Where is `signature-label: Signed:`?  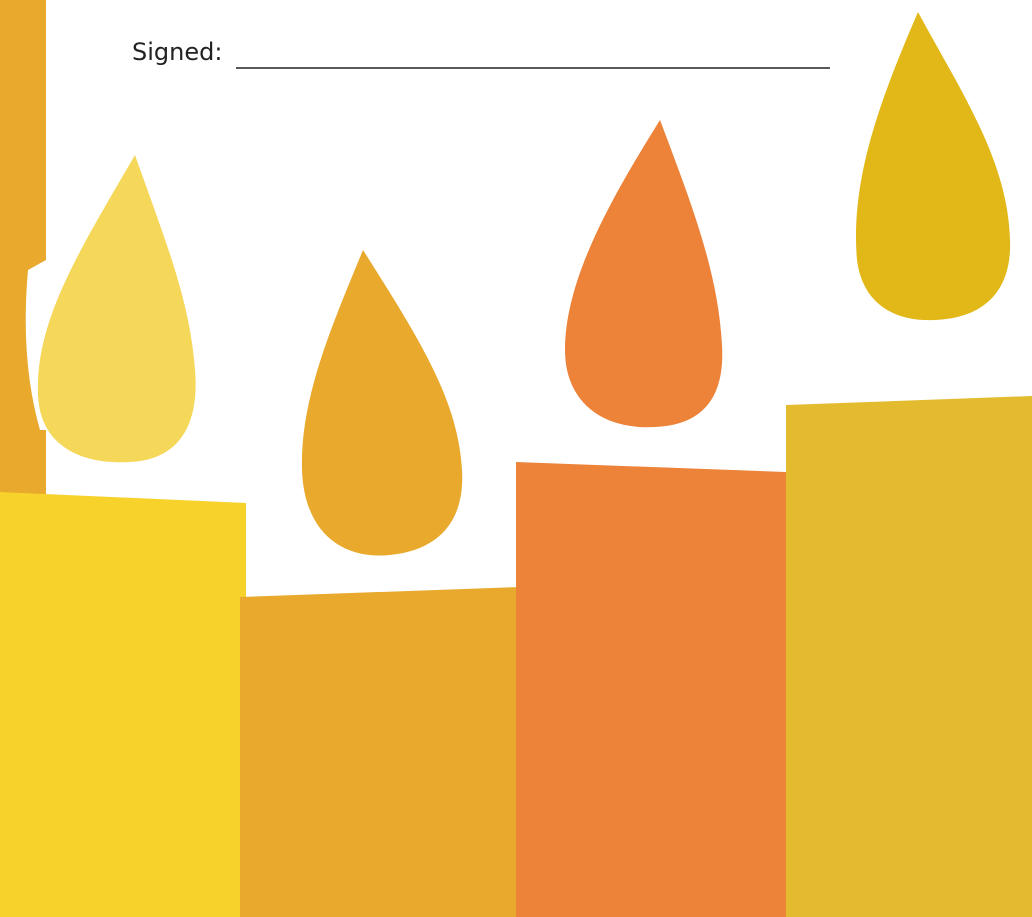 signature-label: Signed: is located at coordinates (177, 52).